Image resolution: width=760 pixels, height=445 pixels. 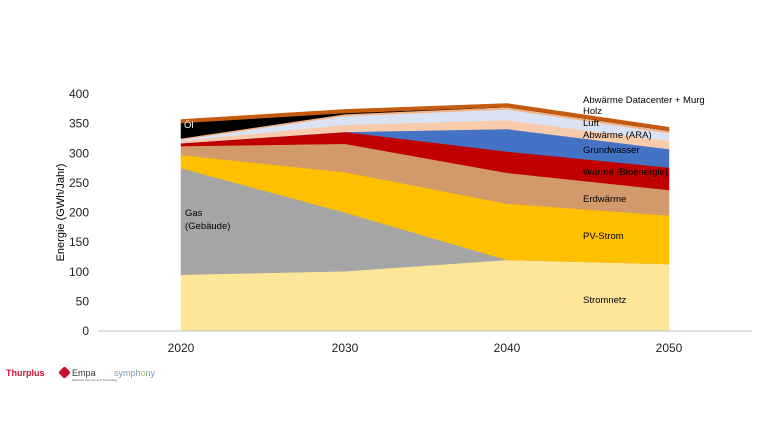 What do you see at coordinates (617, 135) in the screenshot?
I see `label-abwaerme-ara: Abwärme (ARA)` at bounding box center [617, 135].